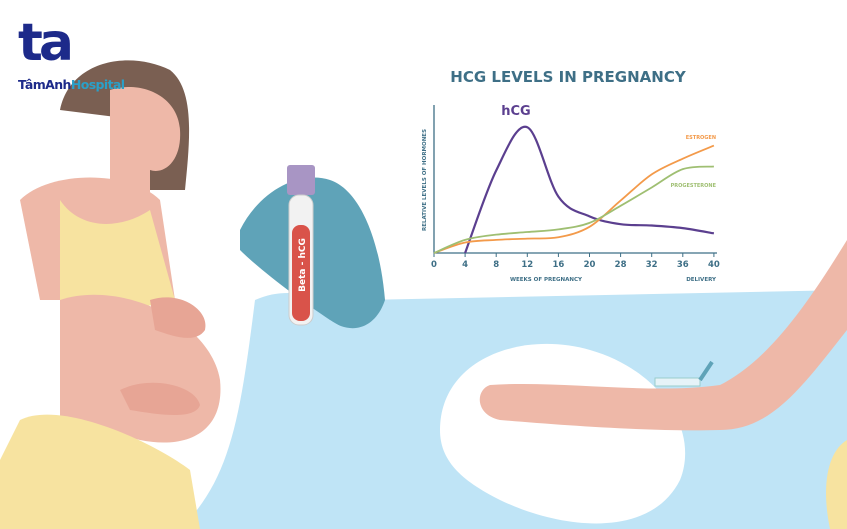 Image resolution: width=847 pixels, height=529 pixels. What do you see at coordinates (71, 52) in the screenshot?
I see `tamanh-hospital-logo: ta TâmAnhHospital` at bounding box center [71, 52].